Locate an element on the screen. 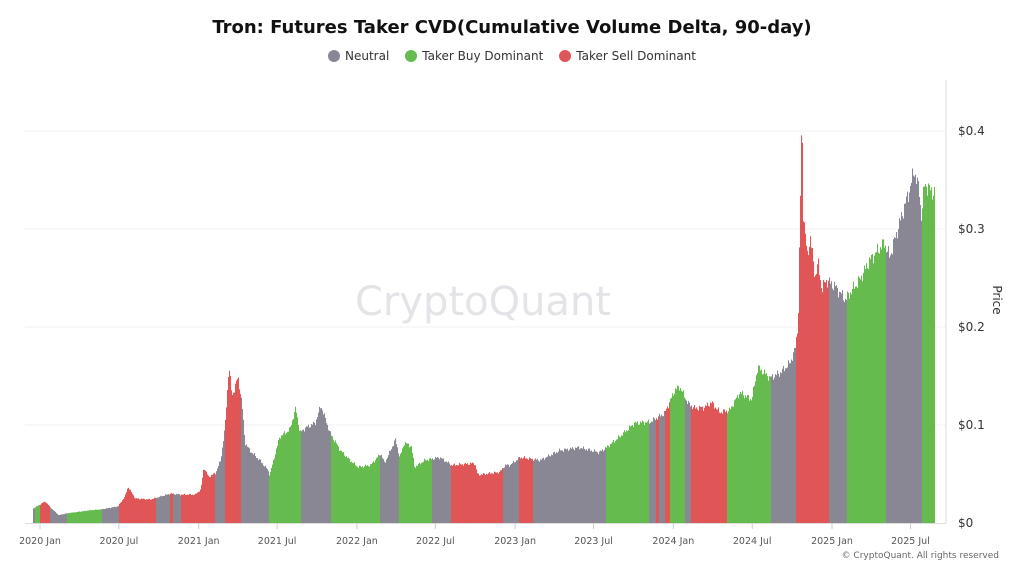 Image resolution: width=1024 pixels, height=576 pixels. x-tick-label: 2022 Jul is located at coordinates (435, 541).